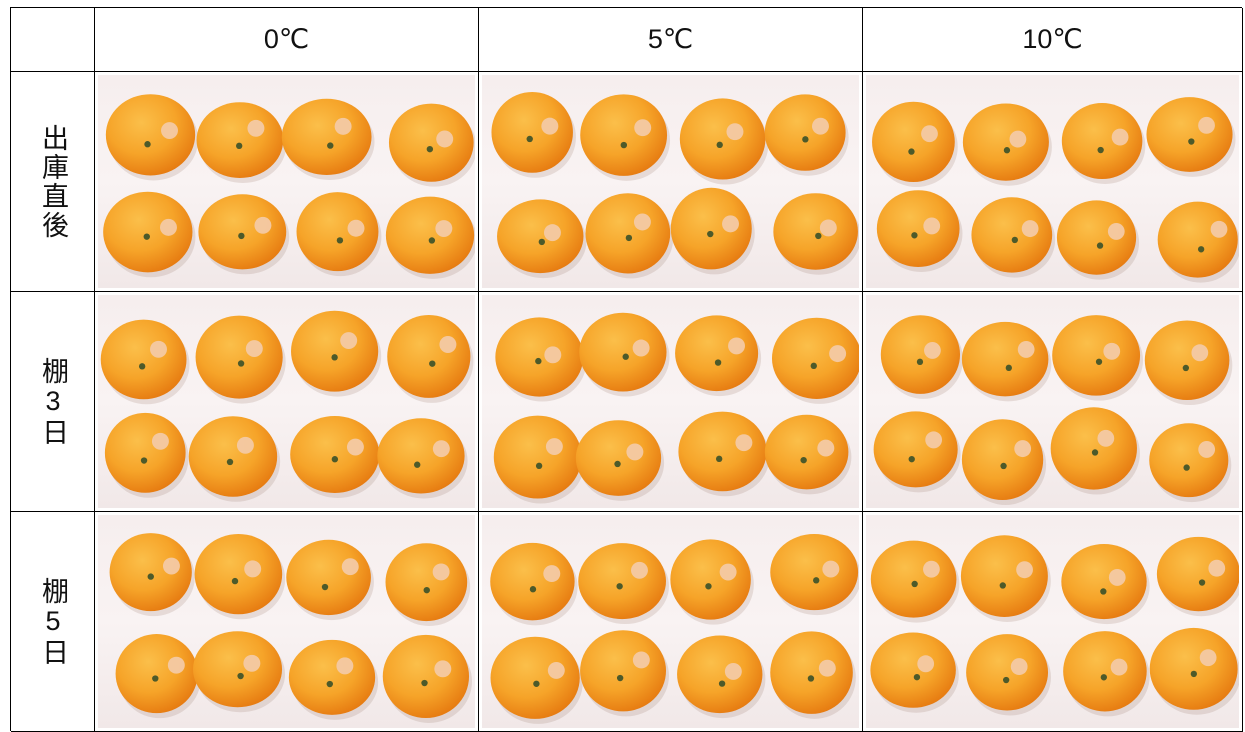 This screenshot has width=1245, height=732. Describe the element at coordinates (287, 40) in the screenshot. I see `column-header-0c: 0℃` at that location.